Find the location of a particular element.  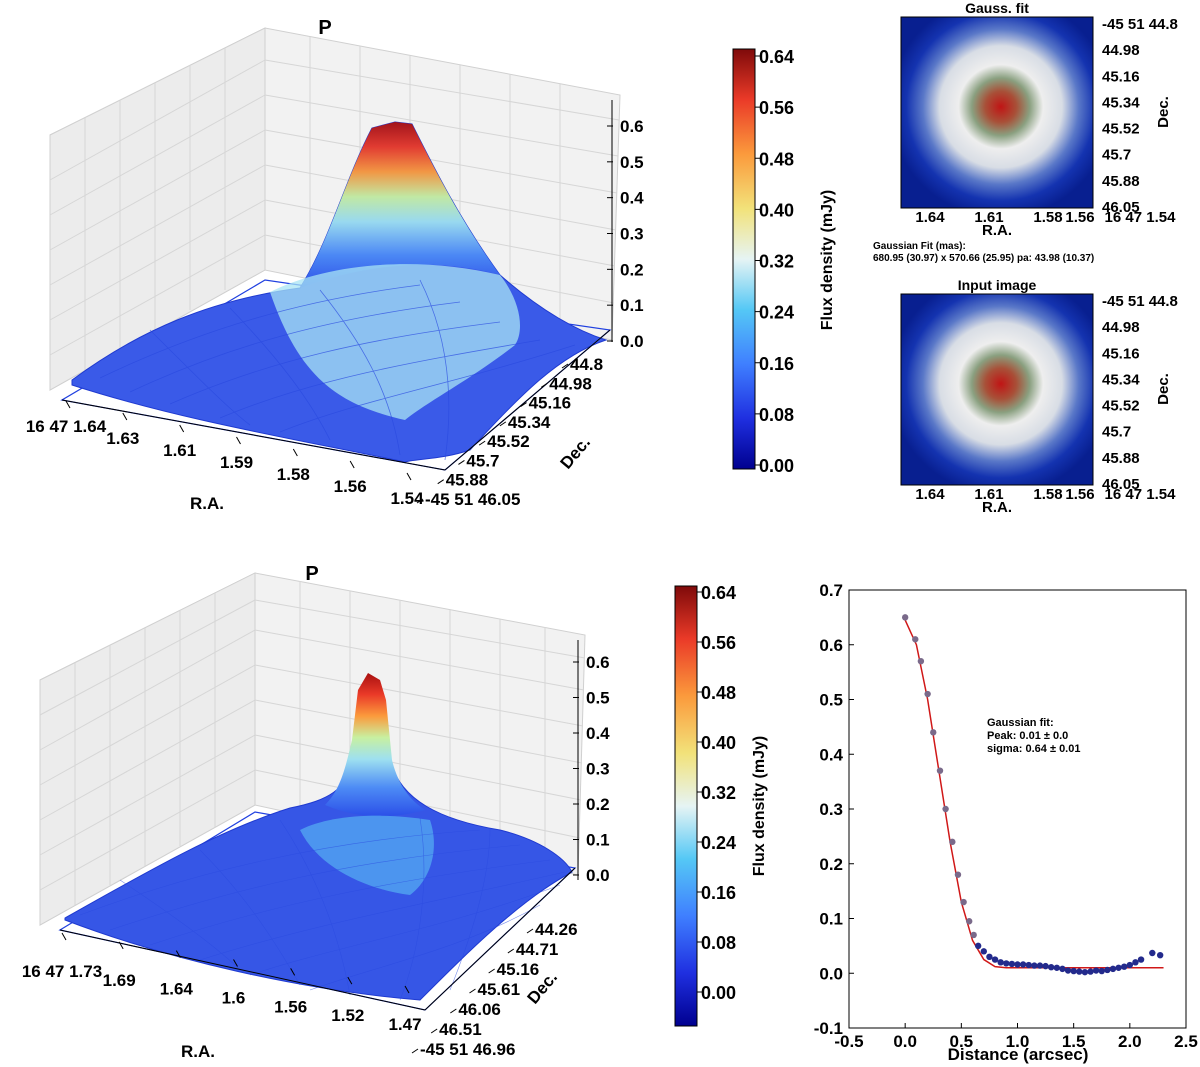

surface-top-ytick-label: 45.88 is located at coordinates (467, 480).